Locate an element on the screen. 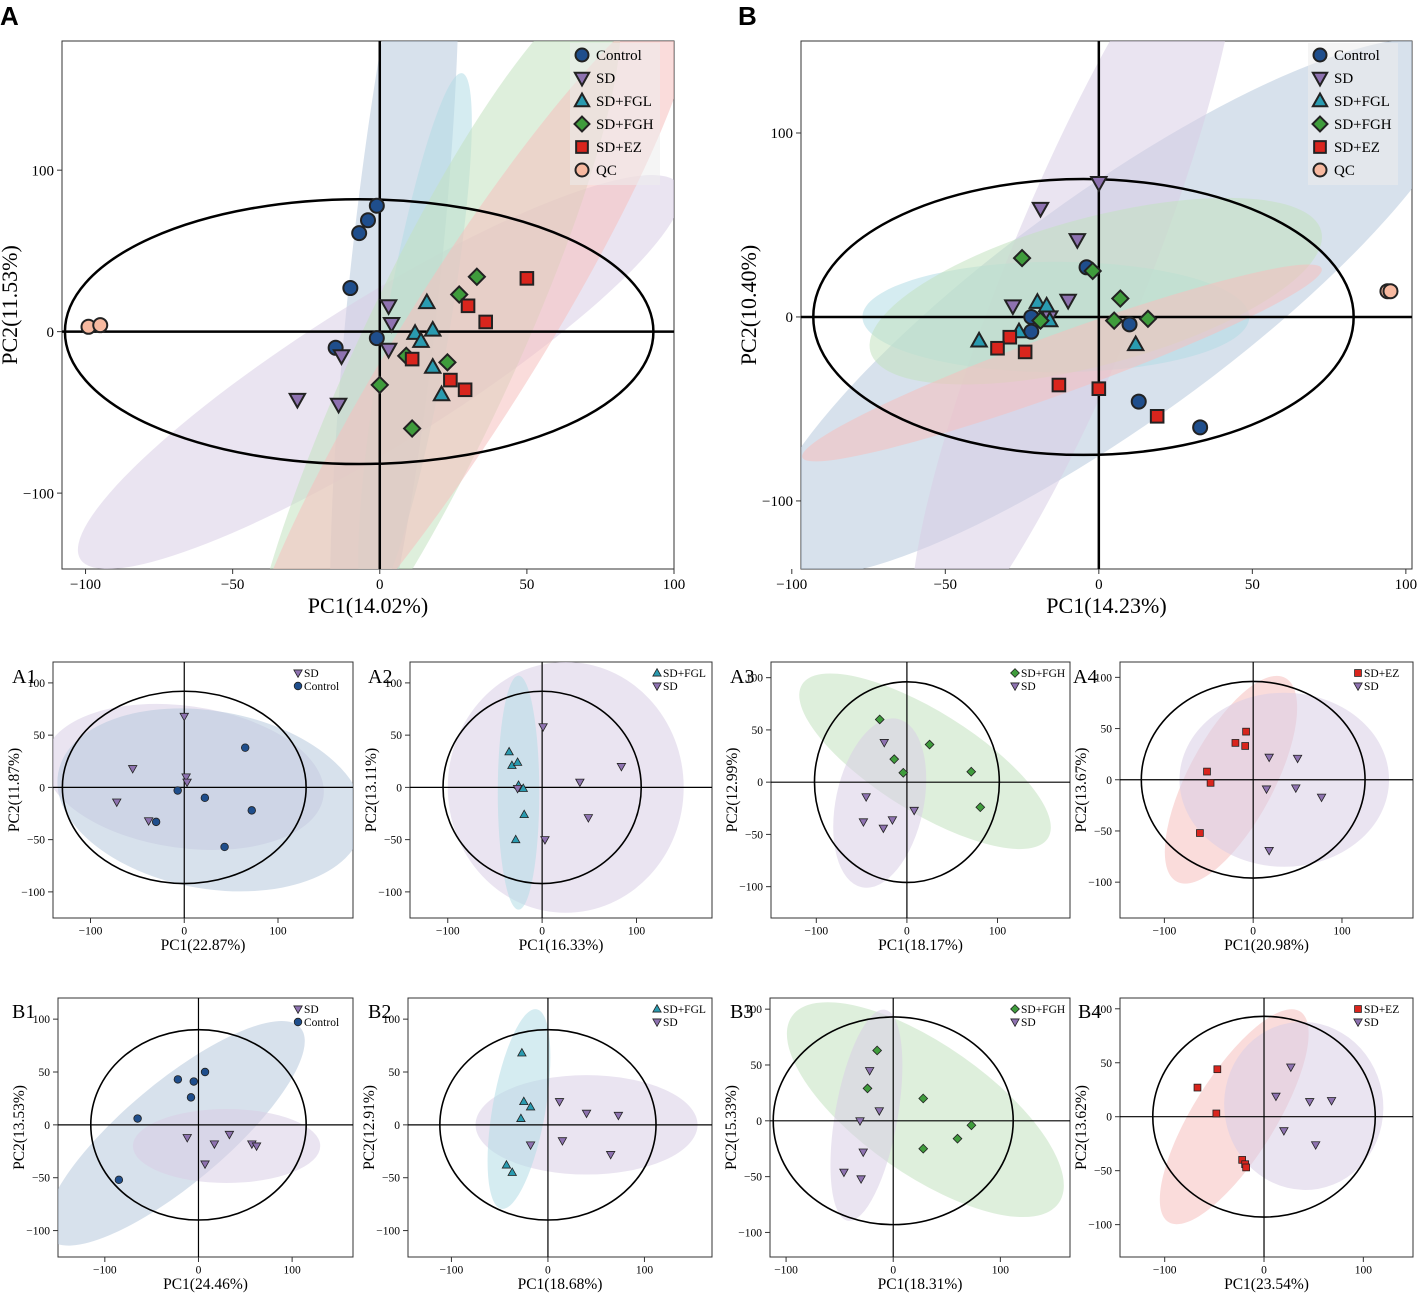  x-tick-label: 50 is located at coordinates (526, 585).